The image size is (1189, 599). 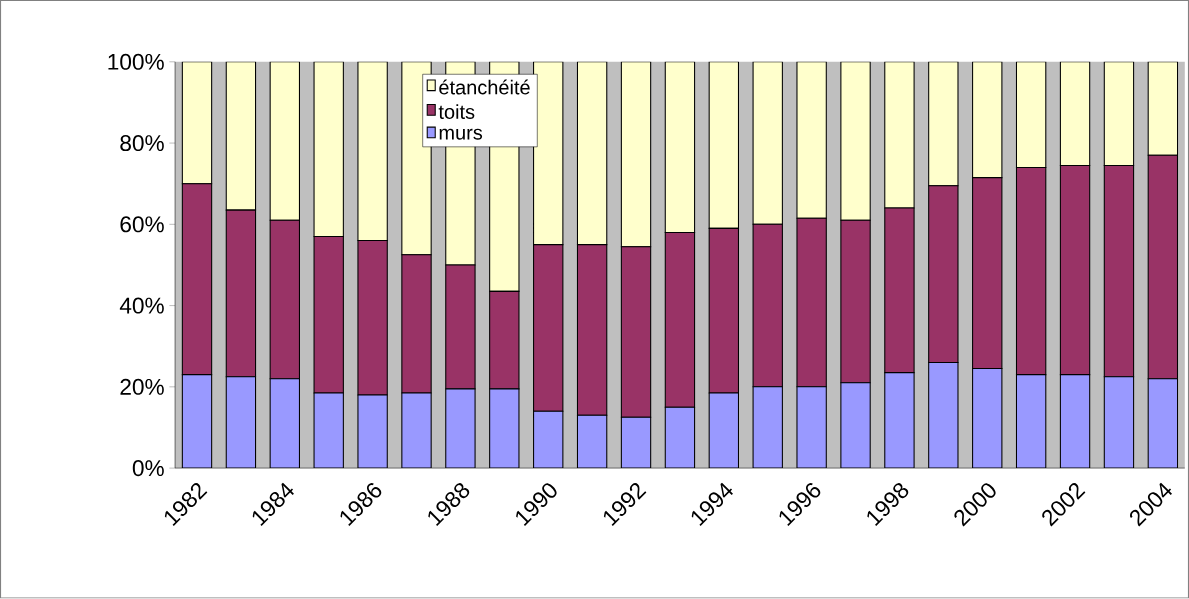 What do you see at coordinates (461, 134) in the screenshot?
I see `legend-label: murs` at bounding box center [461, 134].